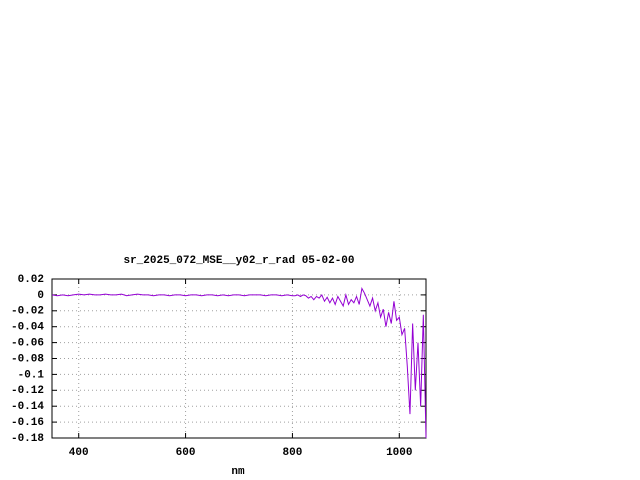  Describe the element at coordinates (186, 453) in the screenshot. I see `x-tick-label: 600` at that location.